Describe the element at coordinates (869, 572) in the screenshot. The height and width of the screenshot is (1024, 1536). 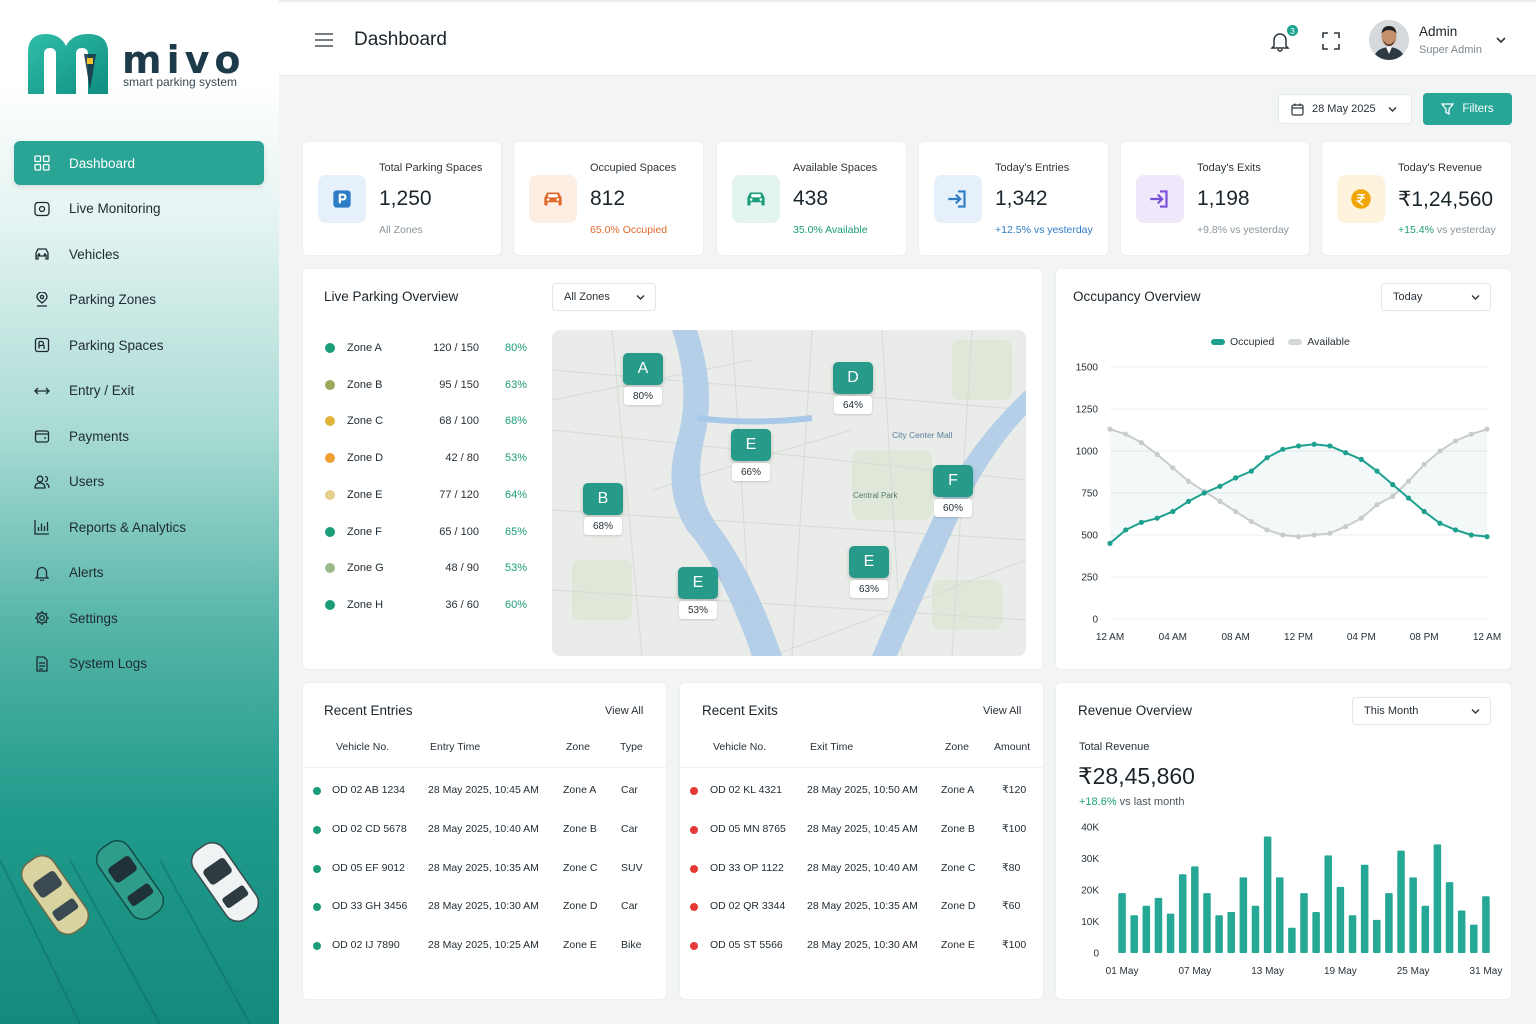
I see `map-marker-zone: E 63%` at that location.